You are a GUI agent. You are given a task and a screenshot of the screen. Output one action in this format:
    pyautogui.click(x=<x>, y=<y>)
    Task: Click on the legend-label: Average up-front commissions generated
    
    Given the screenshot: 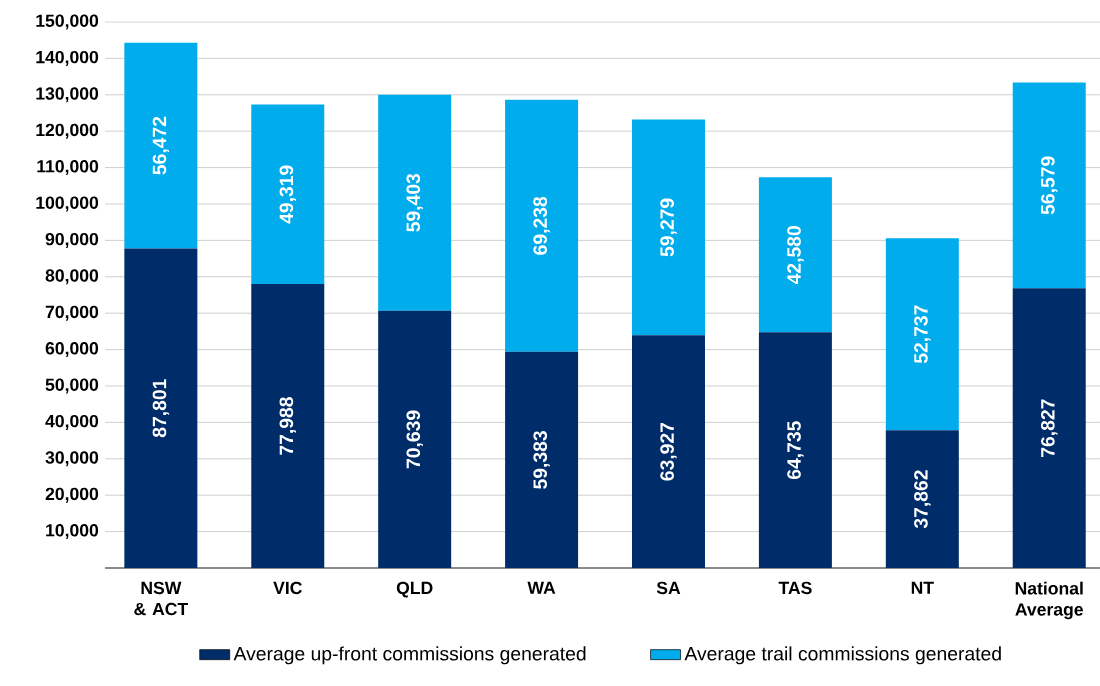 What is the action you would take?
    pyautogui.click(x=409, y=655)
    